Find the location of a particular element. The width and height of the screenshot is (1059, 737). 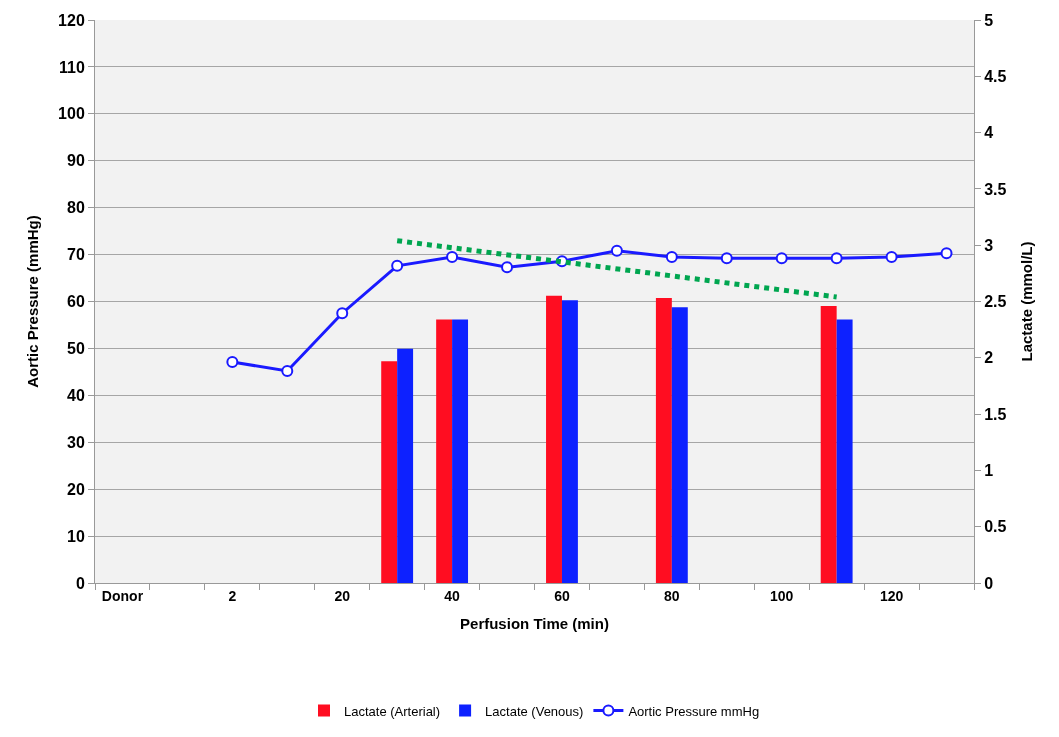

y-tick-label: 70 is located at coordinates (76, 255).